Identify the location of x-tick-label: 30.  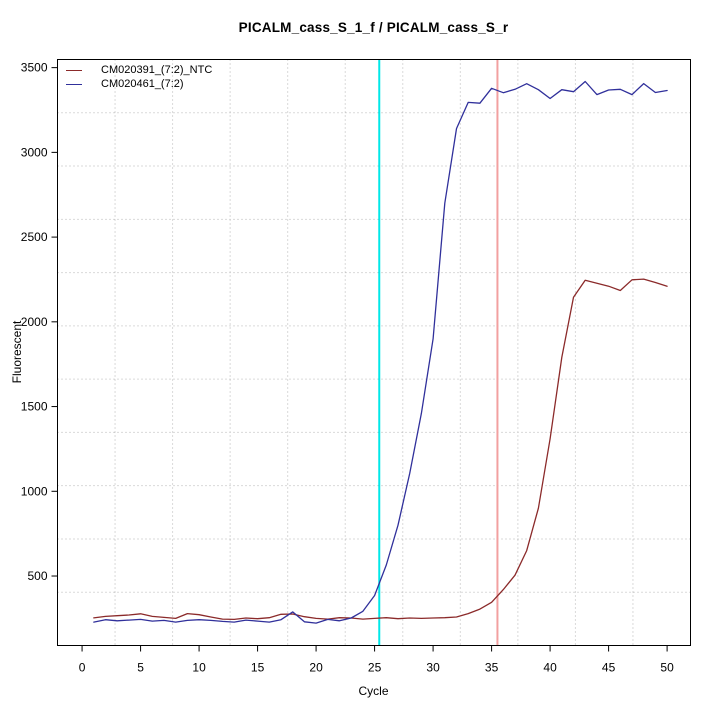
(433, 668).